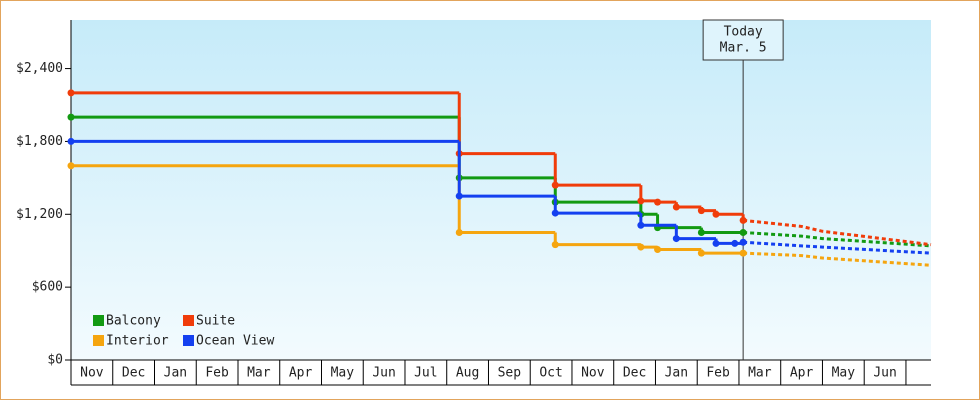  What do you see at coordinates (743, 48) in the screenshot?
I see `today-label: Mar. 5` at bounding box center [743, 48].